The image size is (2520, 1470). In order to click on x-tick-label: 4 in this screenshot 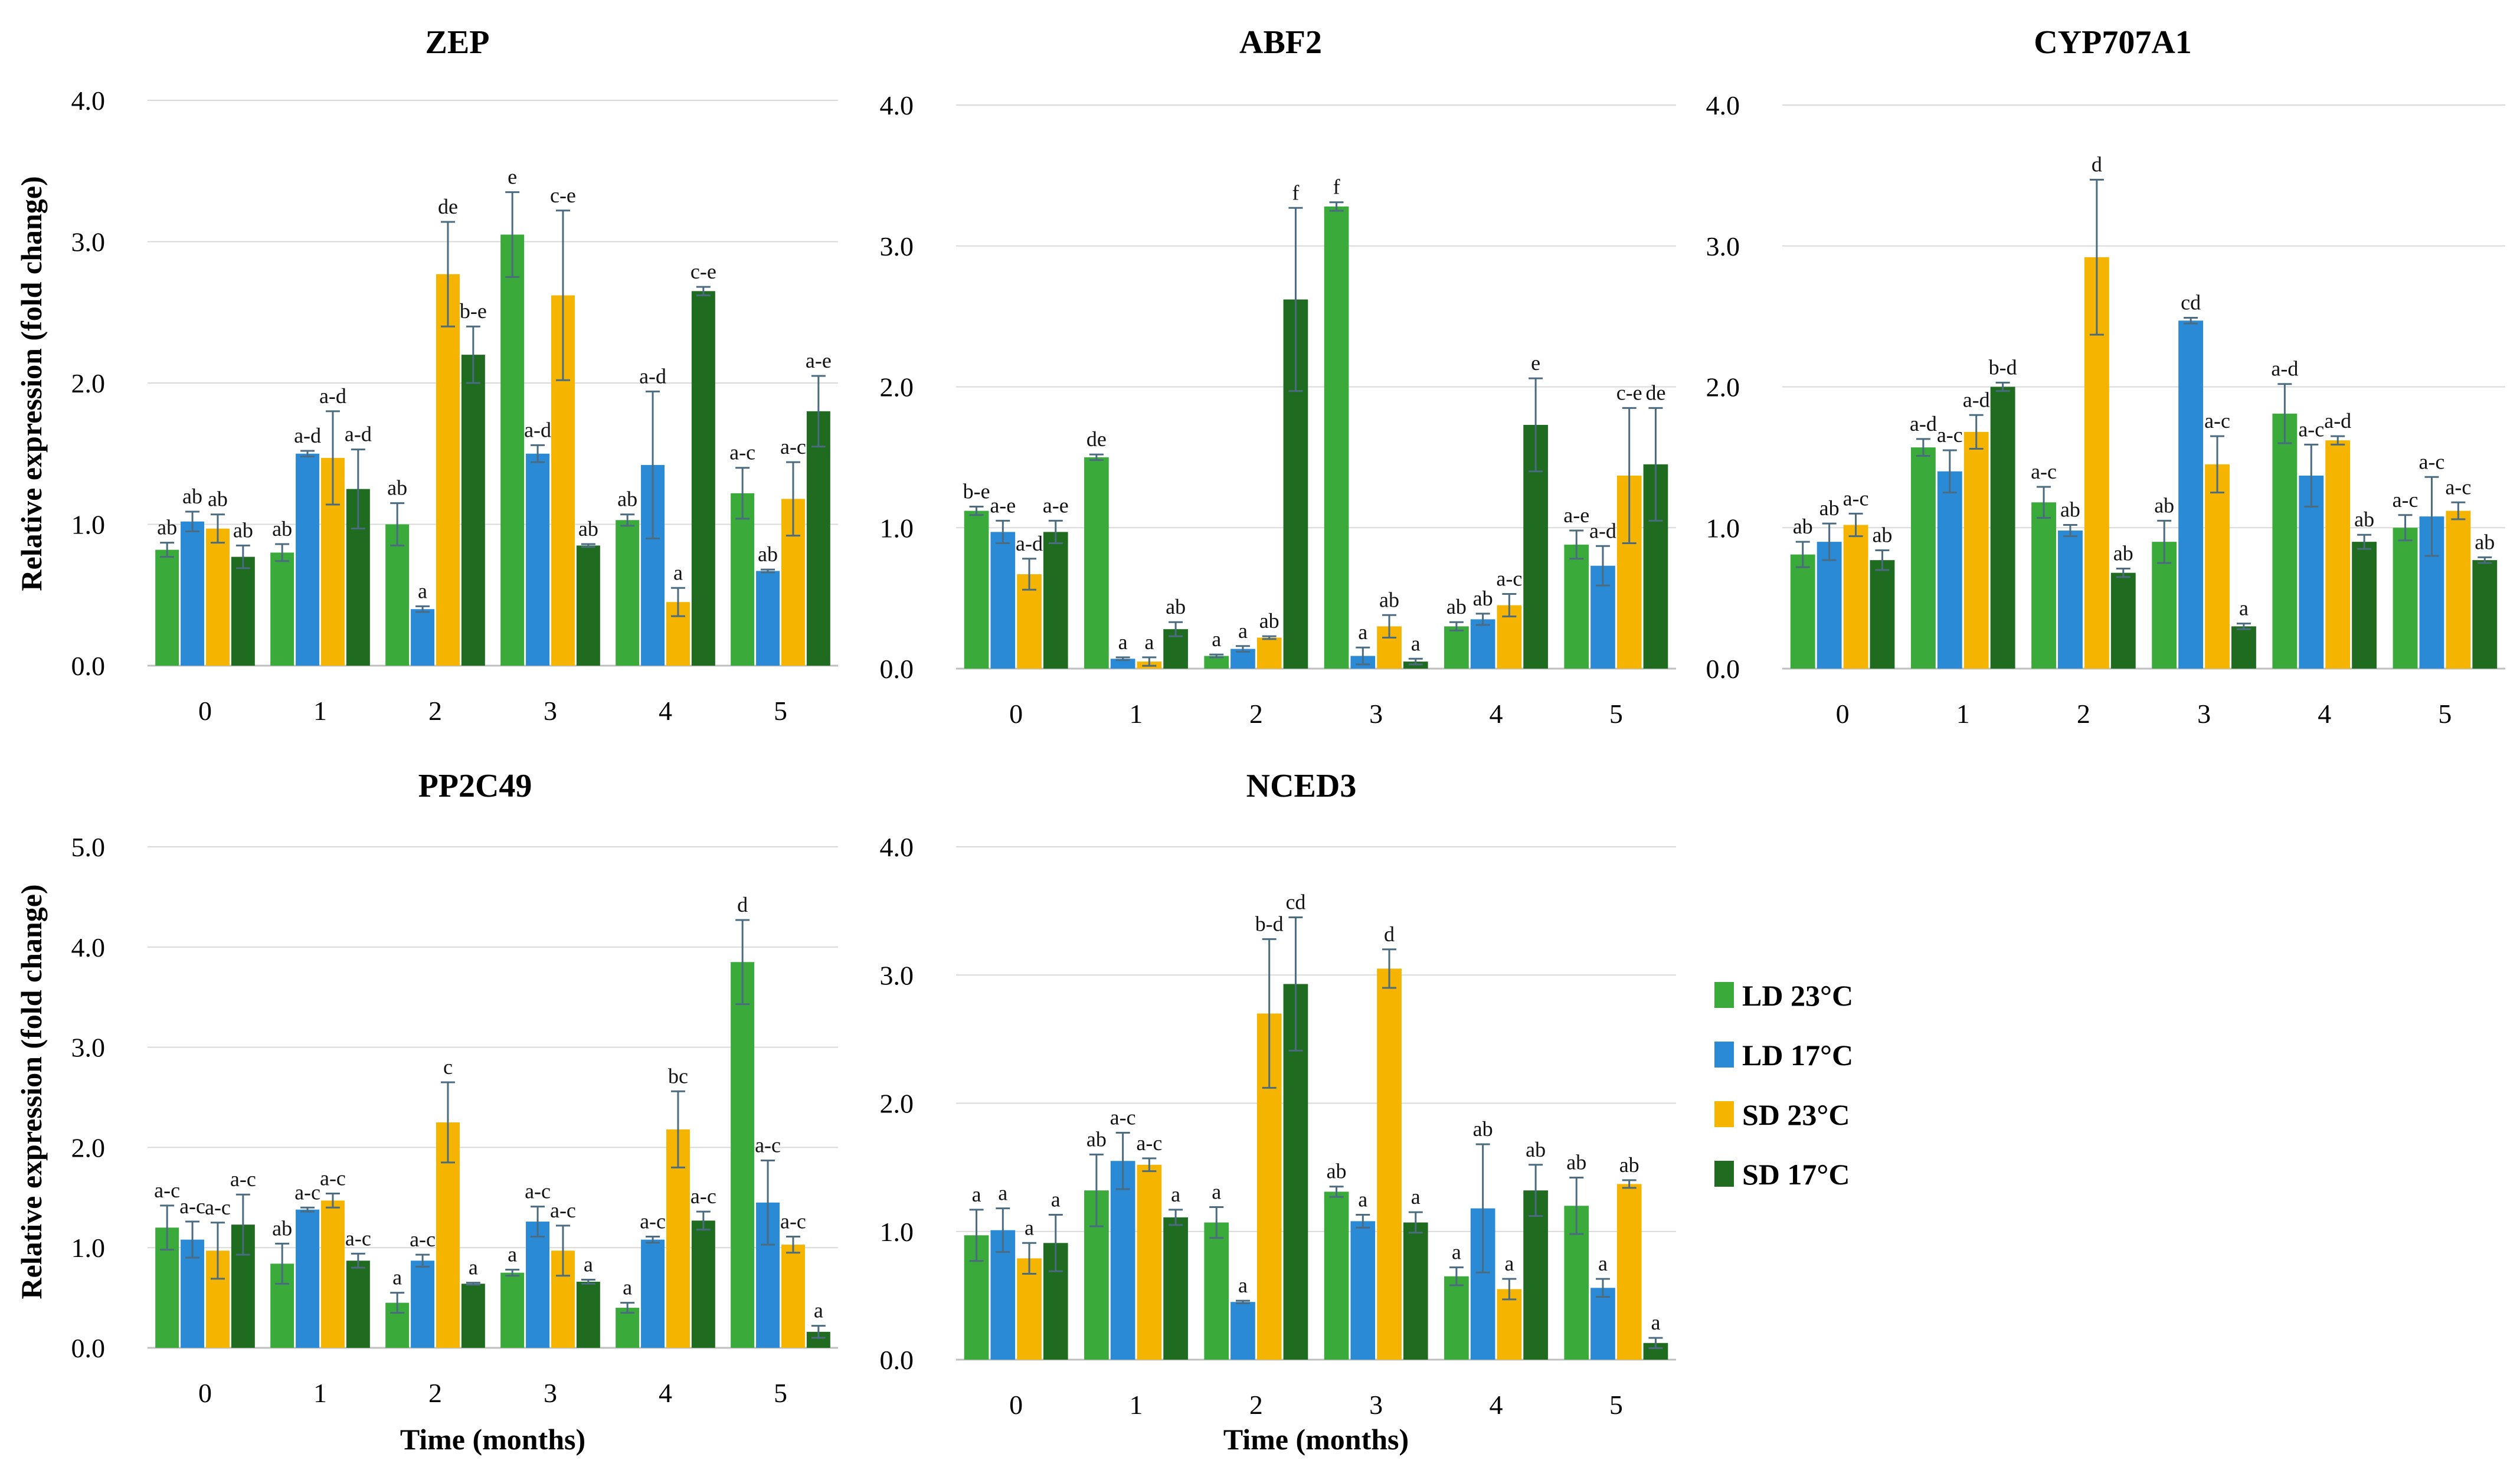, I will do `click(665, 711)`.